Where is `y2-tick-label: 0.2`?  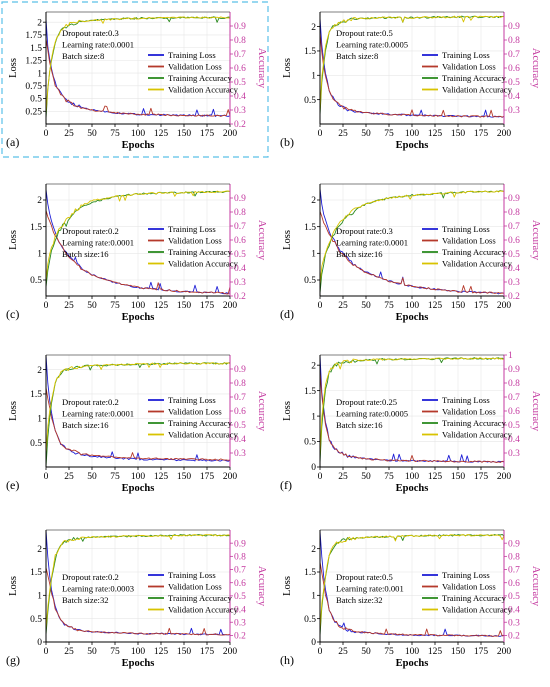
y2-tick-label: 0.2 is located at coordinates (240, 637).